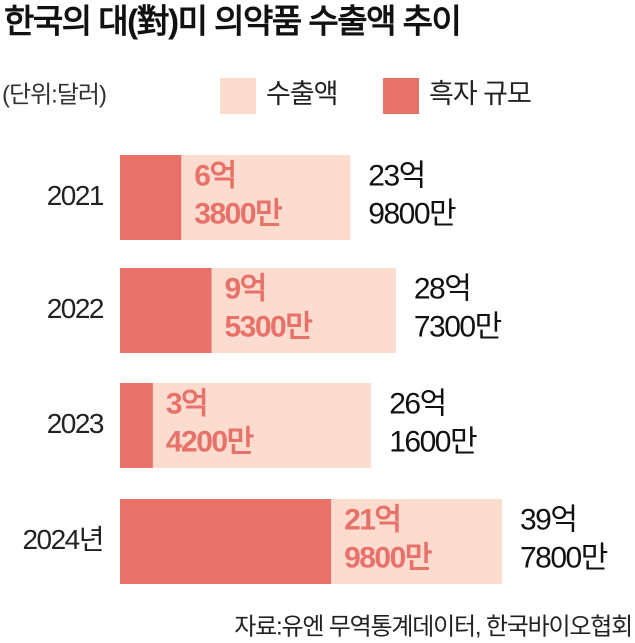 The height and width of the screenshot is (643, 635). What do you see at coordinates (548, 519) in the screenshot?
I see `value-label: 39억` at bounding box center [548, 519].